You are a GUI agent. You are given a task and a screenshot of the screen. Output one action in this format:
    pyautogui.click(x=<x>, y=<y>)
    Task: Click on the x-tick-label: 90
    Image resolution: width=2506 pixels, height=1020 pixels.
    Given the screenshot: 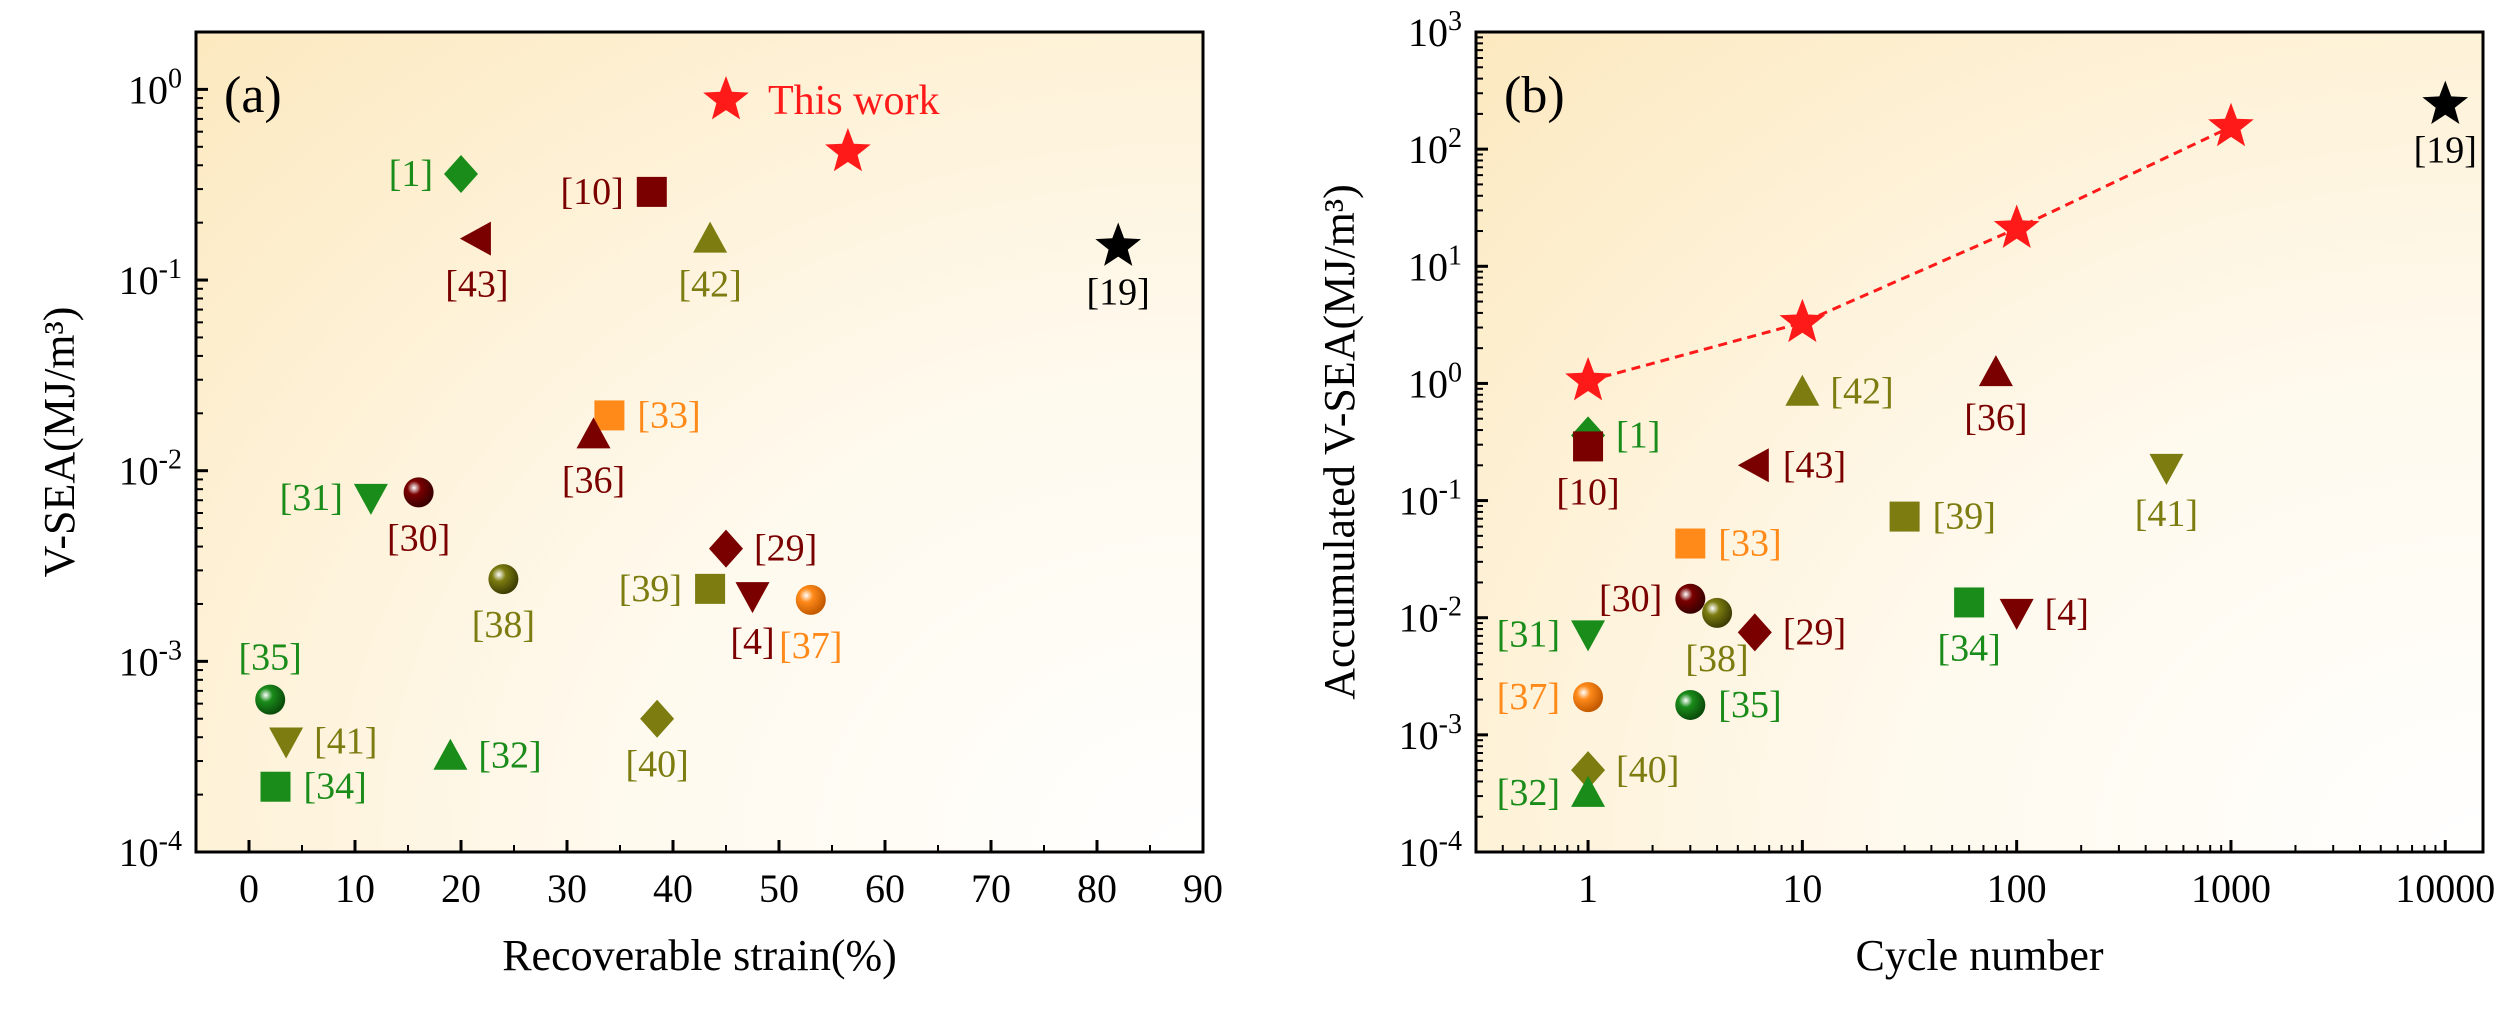 What is the action you would take?
    pyautogui.click(x=1203, y=888)
    